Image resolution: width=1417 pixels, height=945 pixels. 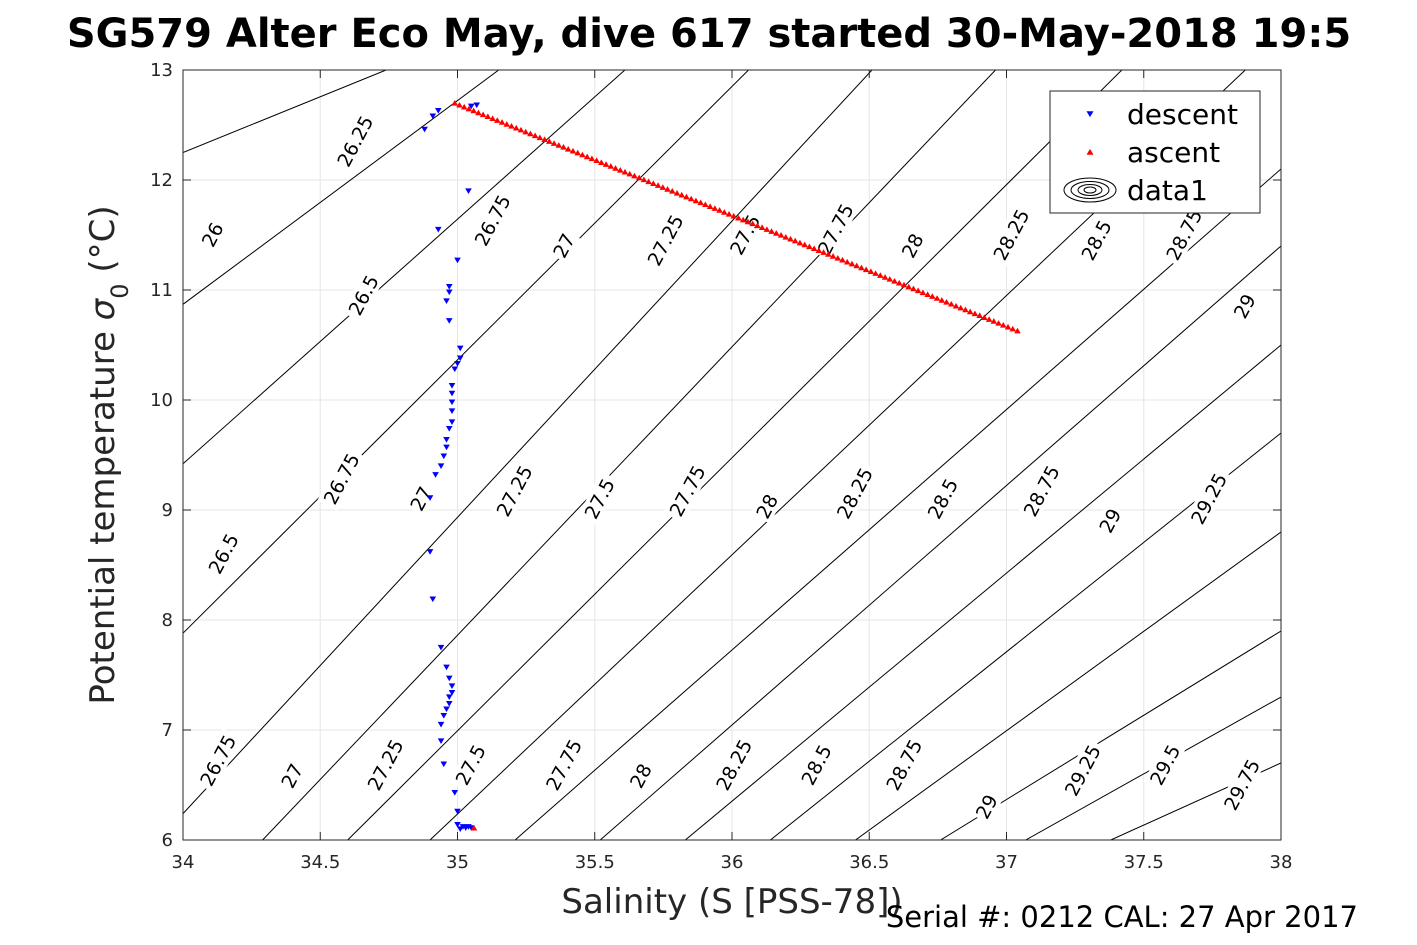 I want to click on x-tick-label: 36.5, so click(x=869, y=862).